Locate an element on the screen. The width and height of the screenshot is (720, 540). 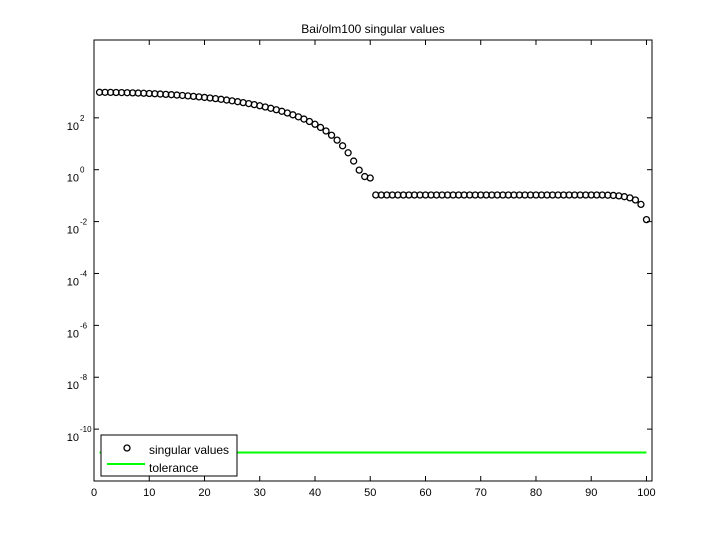
y-tick-exponent: 0 is located at coordinates (82, 170).